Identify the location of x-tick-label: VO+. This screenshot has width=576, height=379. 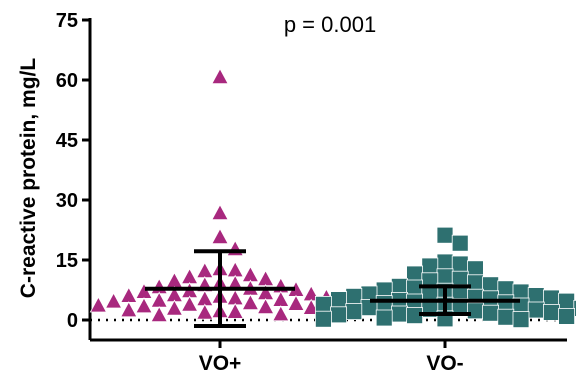
(220, 363).